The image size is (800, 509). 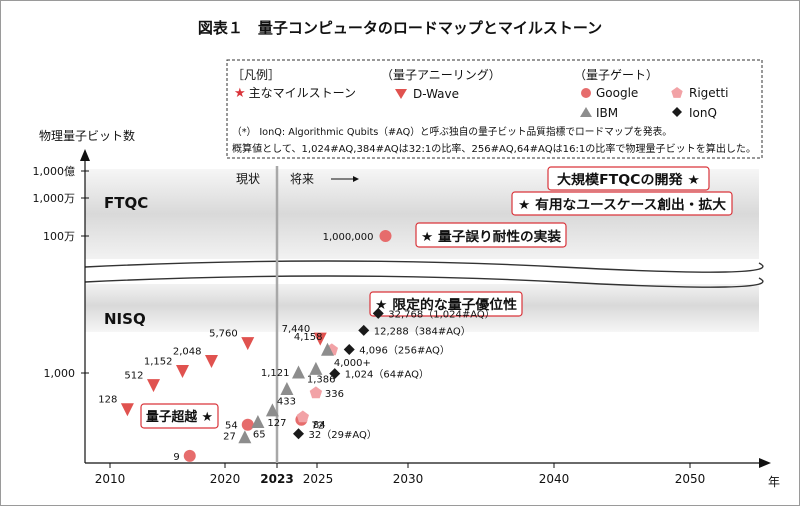 I want to click on future-arrow-head, so click(x=356, y=179).